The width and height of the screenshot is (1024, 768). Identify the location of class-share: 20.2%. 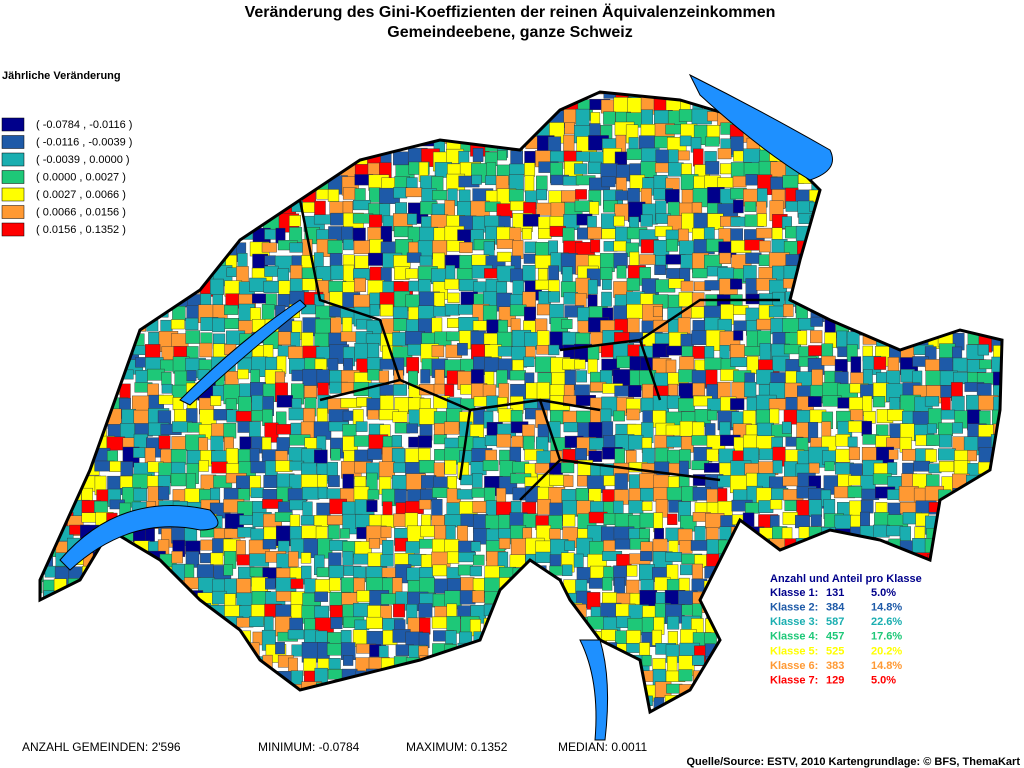
(886, 651).